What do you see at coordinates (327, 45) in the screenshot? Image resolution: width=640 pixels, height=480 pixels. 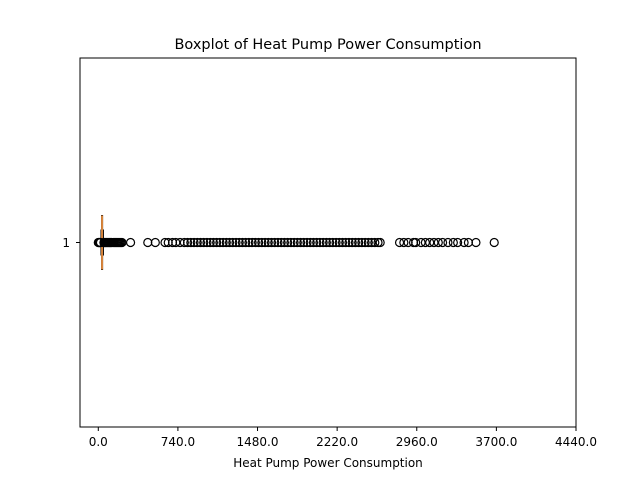 I see `chart-title: Boxplot of Heat Pump Power Consumption` at bounding box center [327, 45].